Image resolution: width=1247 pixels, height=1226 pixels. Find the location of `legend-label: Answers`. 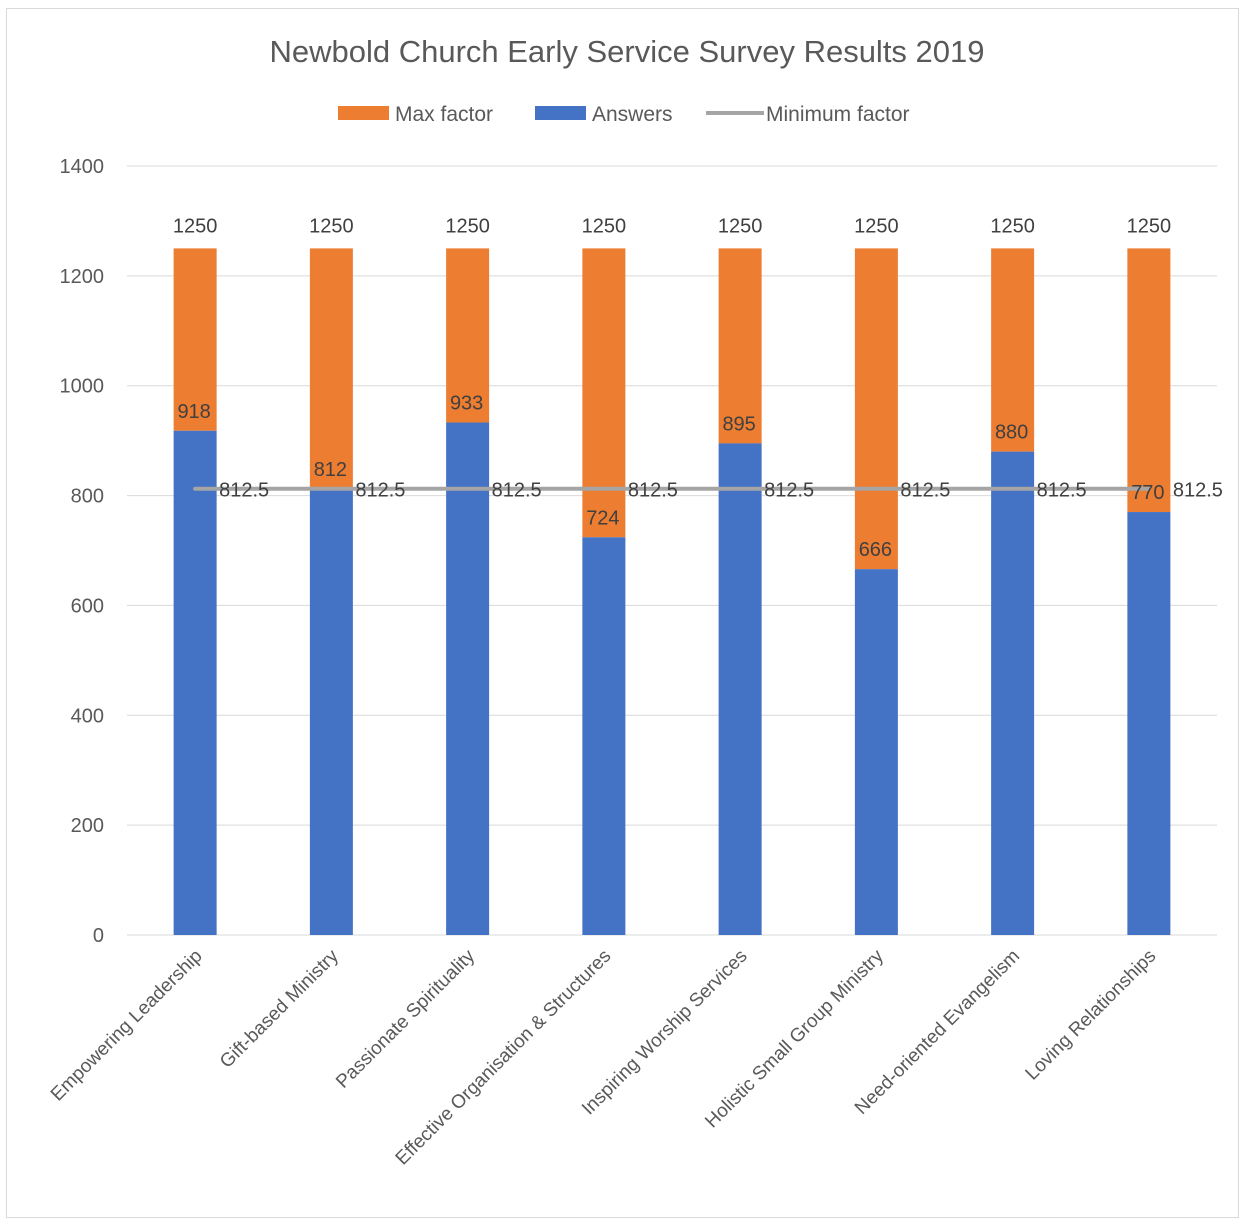

legend-label: Answers is located at coordinates (632, 114).